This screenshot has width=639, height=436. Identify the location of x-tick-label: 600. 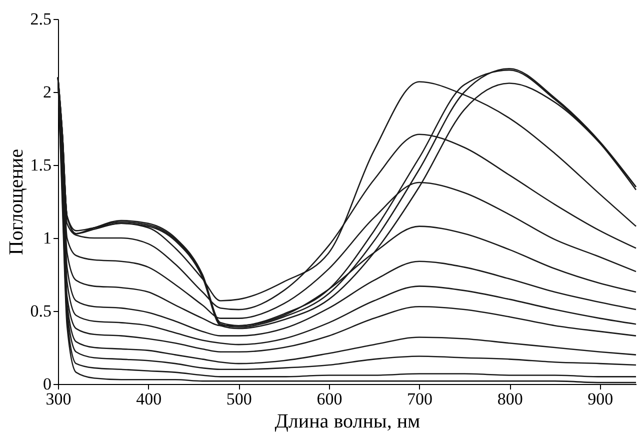
(329, 399).